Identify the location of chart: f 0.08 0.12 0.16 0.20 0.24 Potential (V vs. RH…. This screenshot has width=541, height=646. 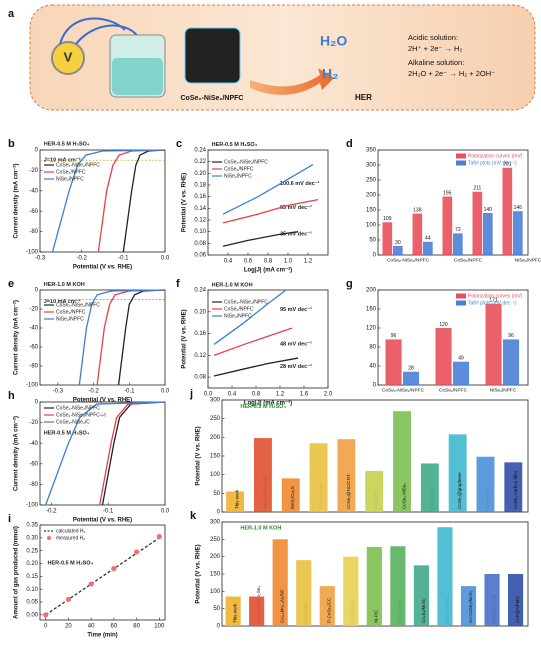
(254, 342).